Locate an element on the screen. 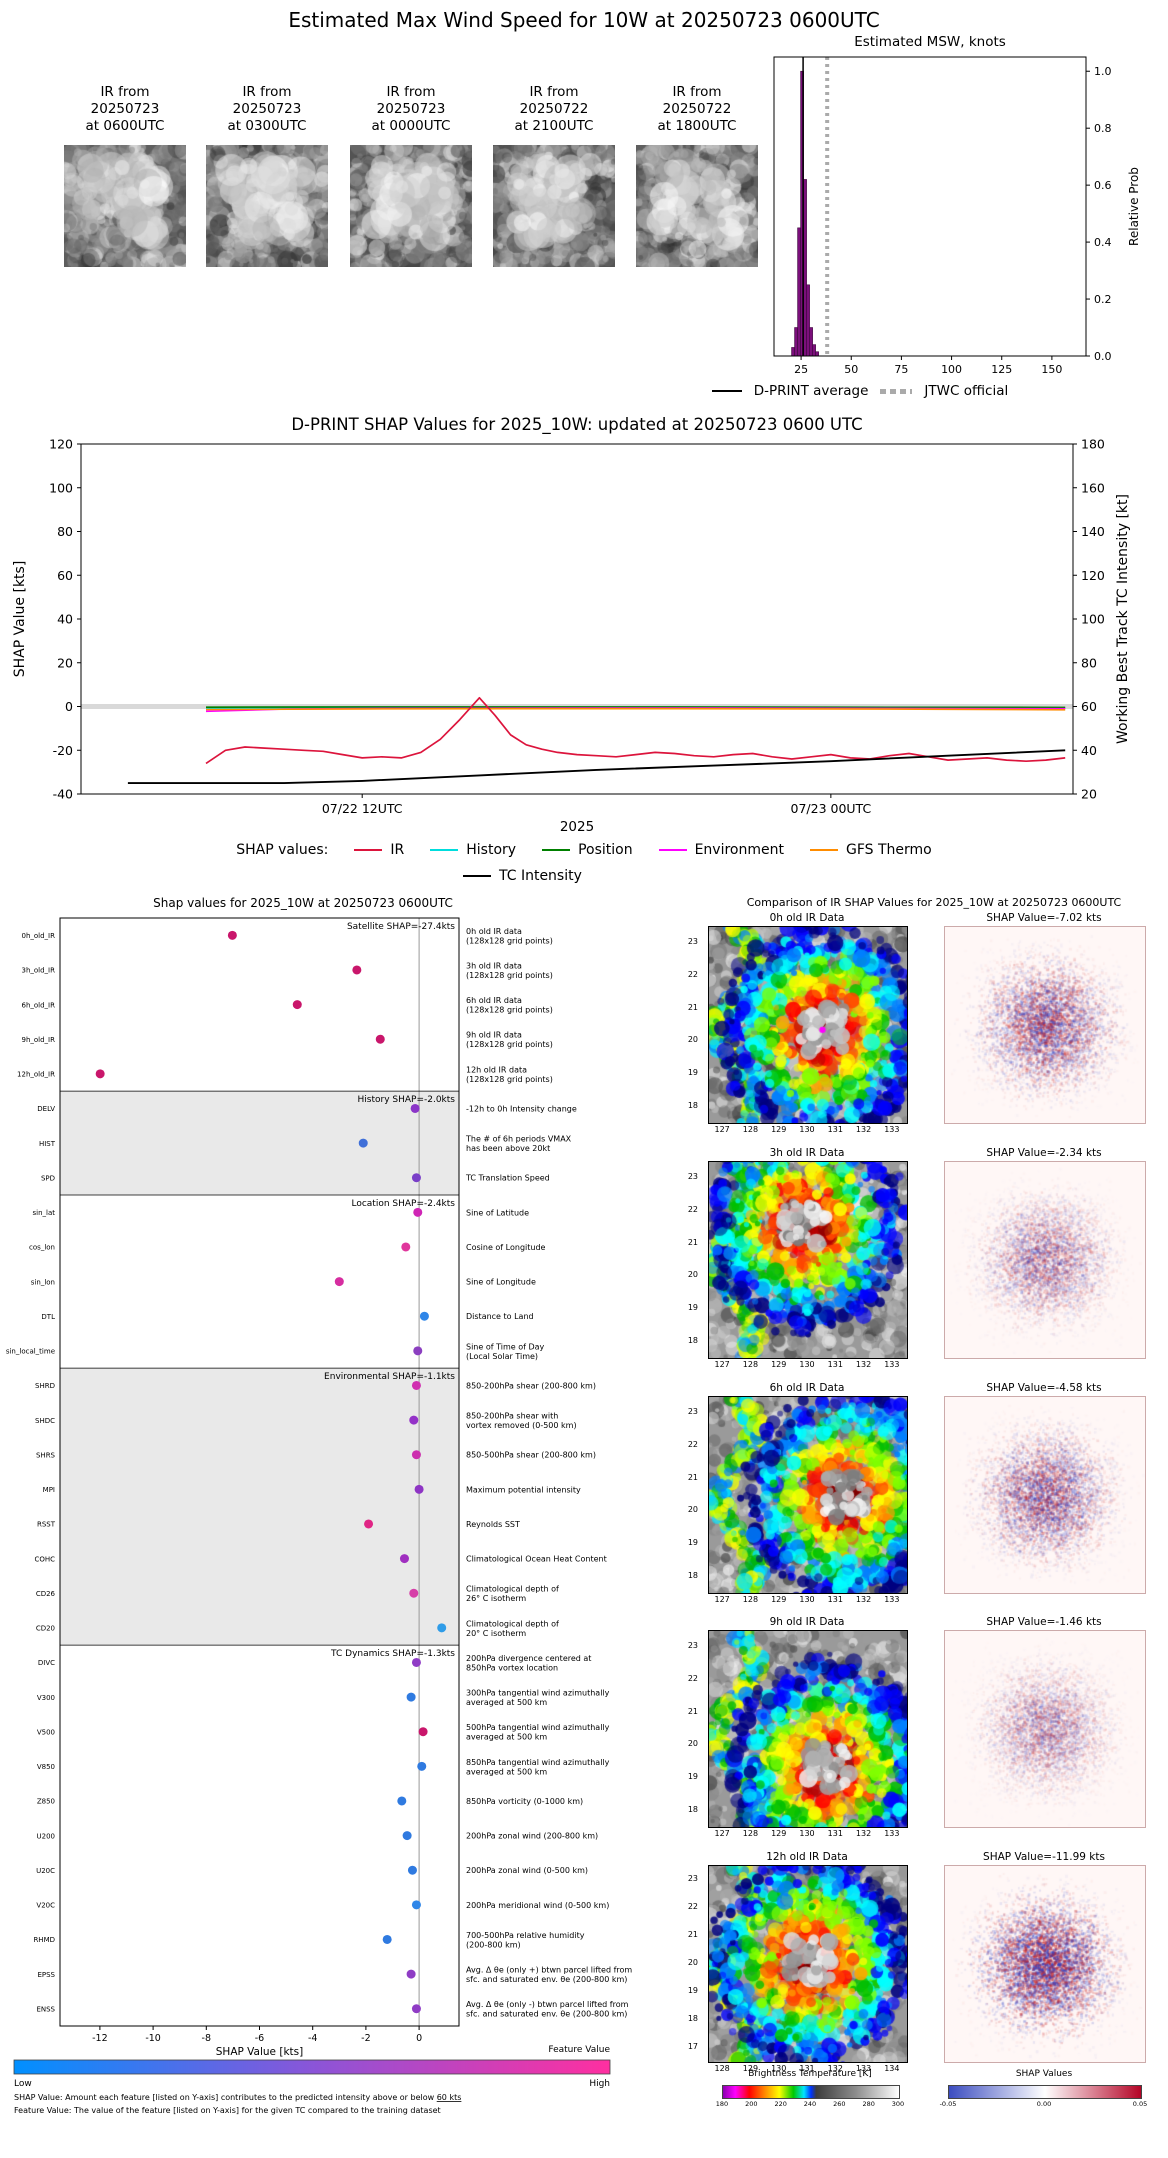 The image size is (1168, 2158). feature-desc: 26° C isotherm is located at coordinates (496, 1598).